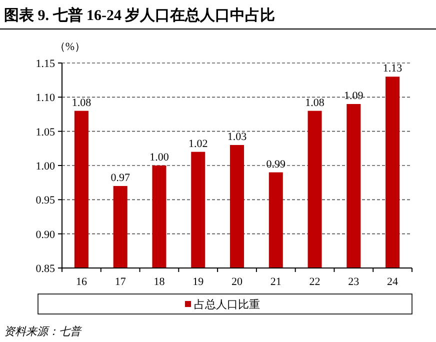 The image size is (436, 342). What do you see at coordinates (46, 166) in the screenshot?
I see `y-tick-label: 1.00` at bounding box center [46, 166].